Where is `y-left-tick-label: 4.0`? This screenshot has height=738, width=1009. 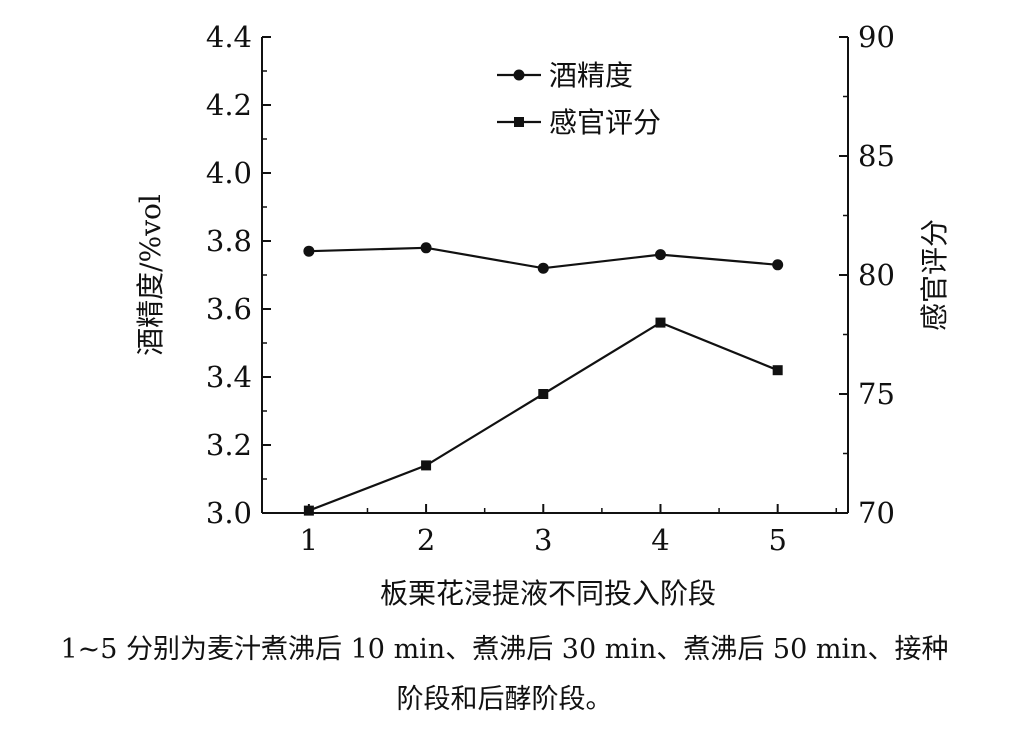 y-left-tick-label: 4.0 is located at coordinates (229, 173).